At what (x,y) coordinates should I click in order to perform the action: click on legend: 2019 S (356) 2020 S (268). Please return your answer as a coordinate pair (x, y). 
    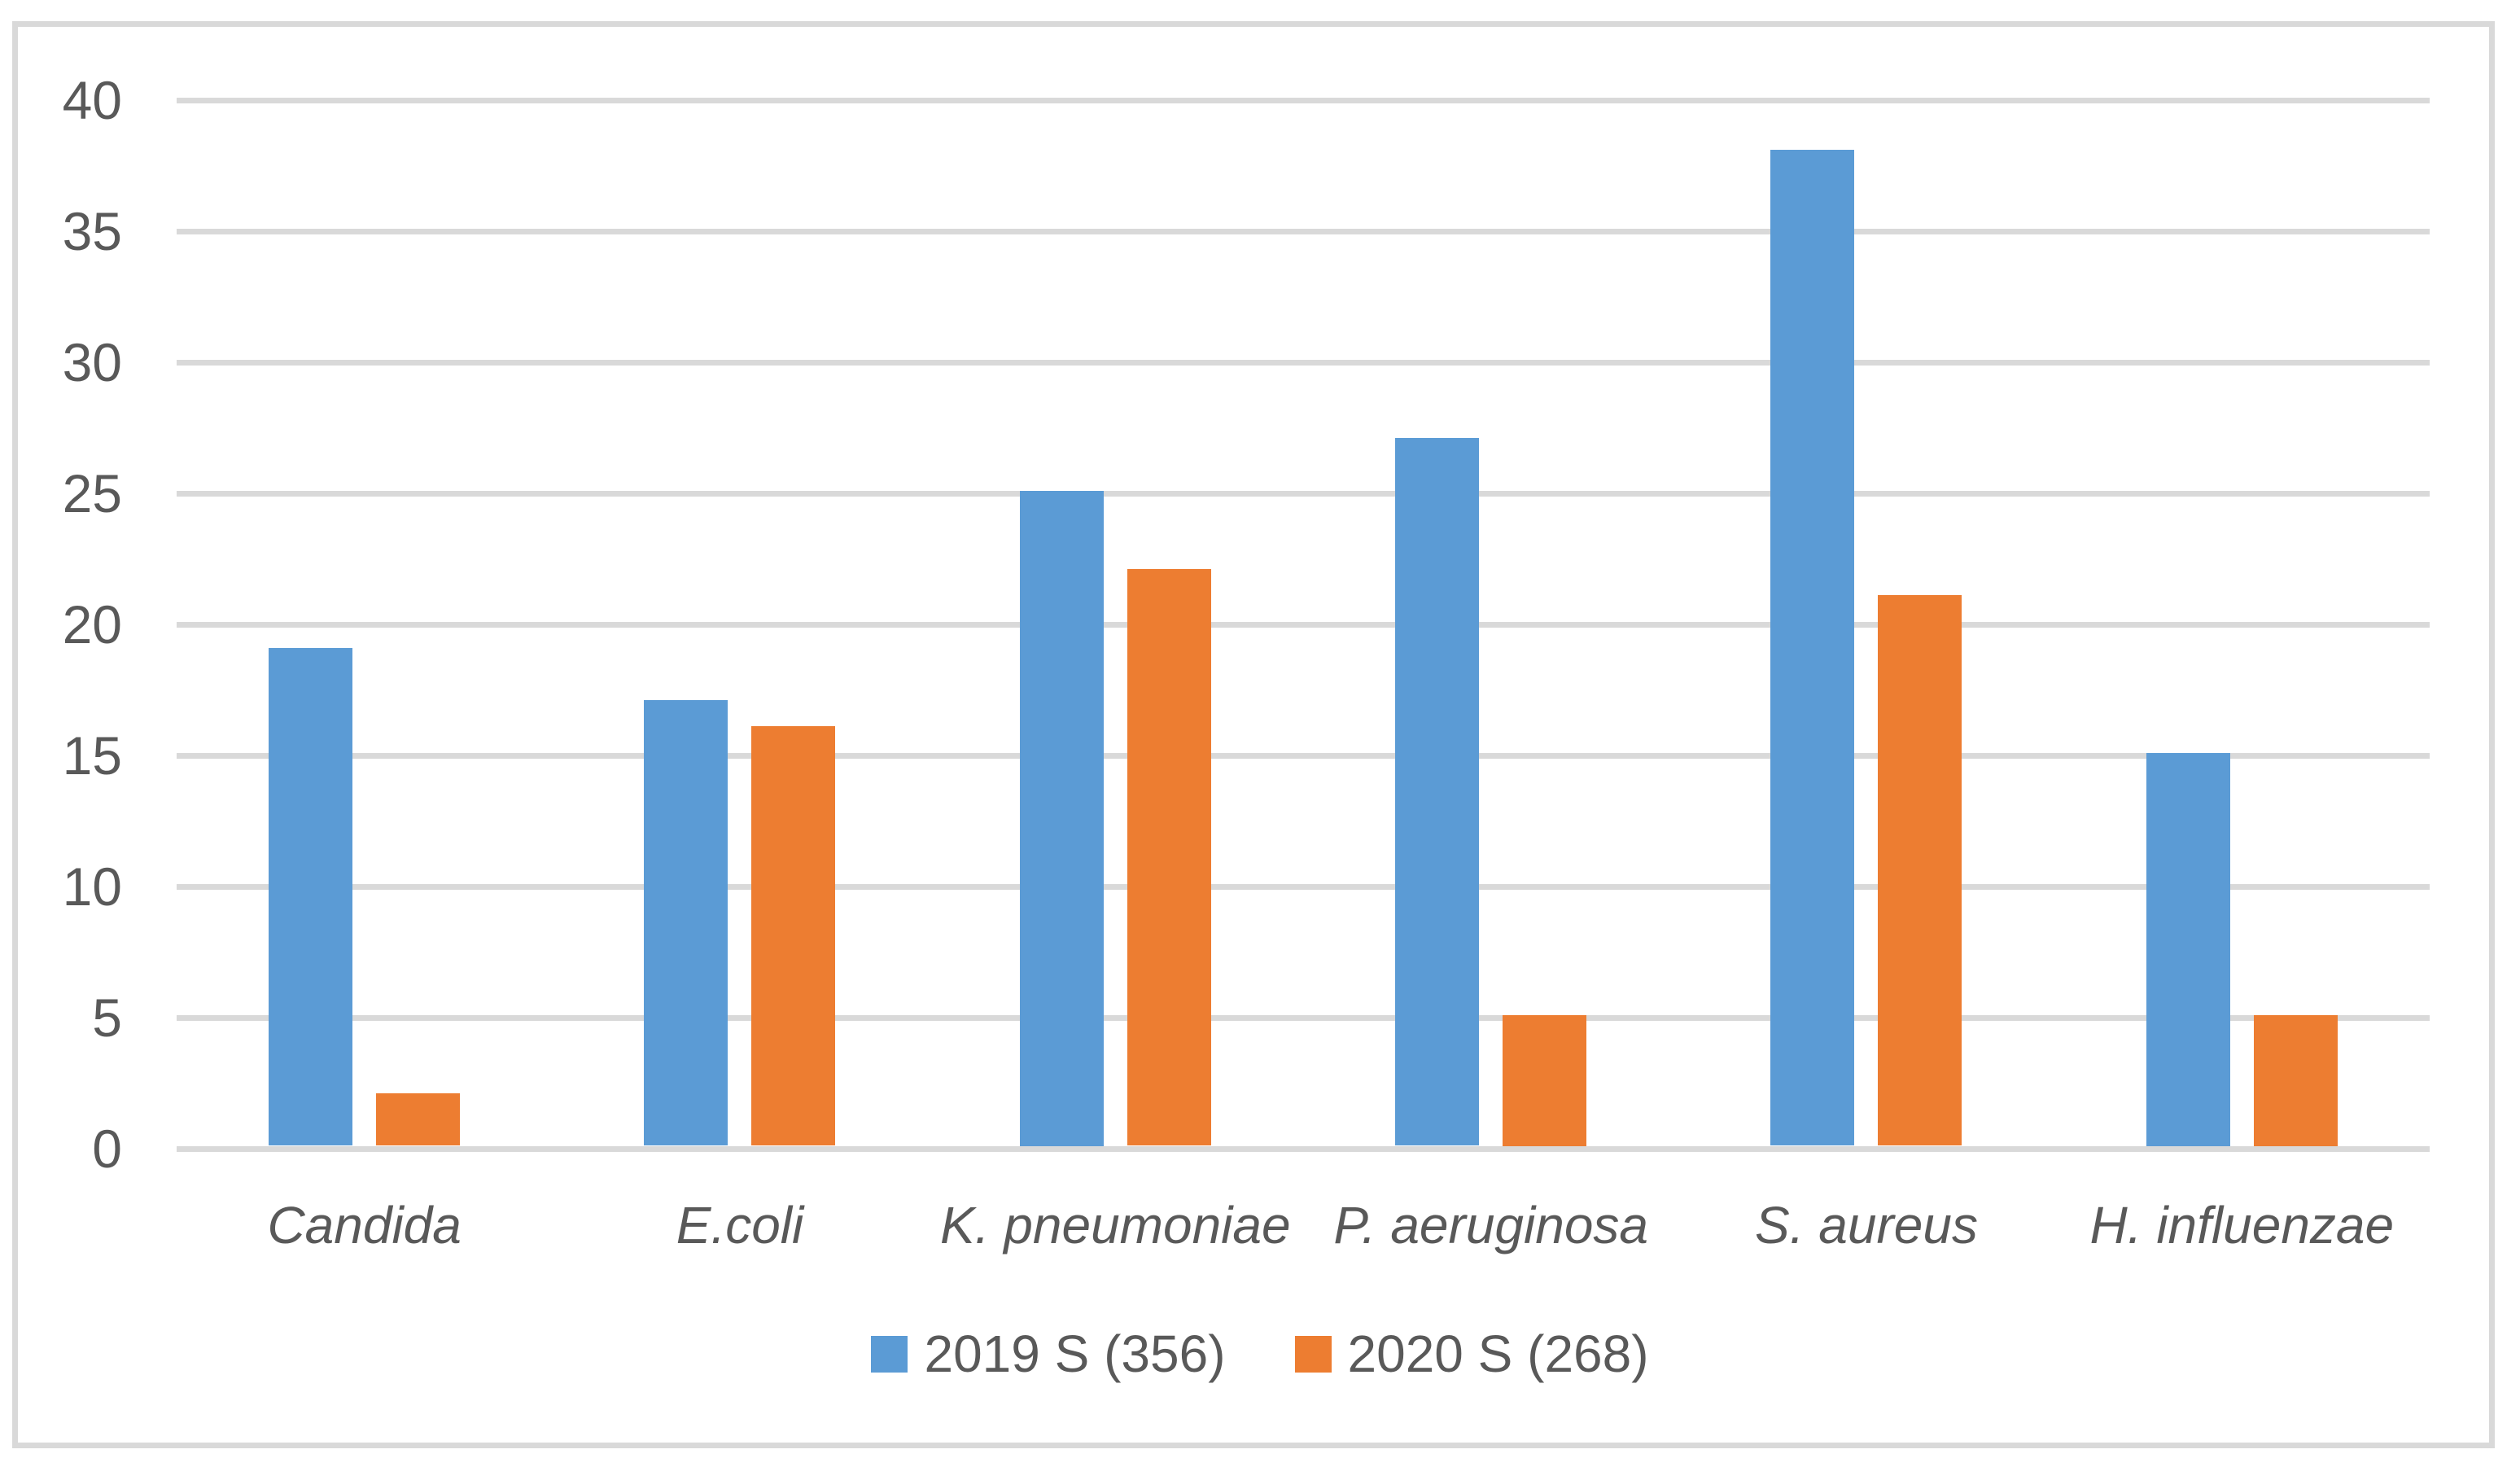
    Looking at the image, I should click on (1260, 1353).